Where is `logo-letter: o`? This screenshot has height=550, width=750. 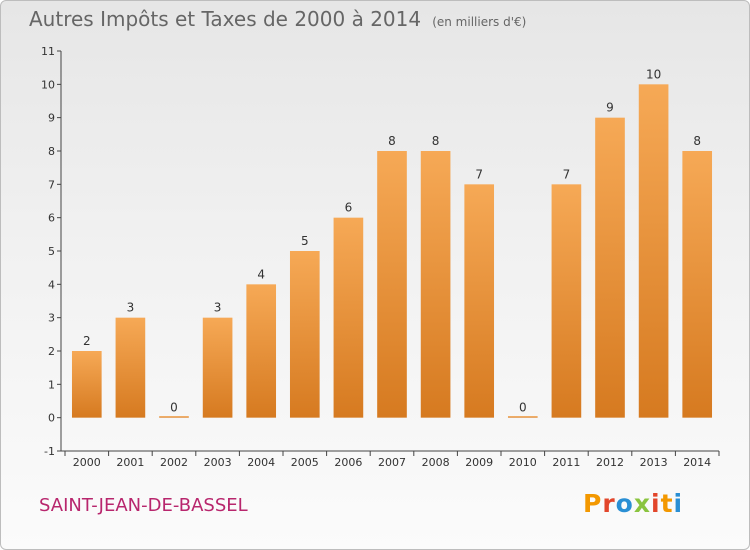 logo-letter: o is located at coordinates (624, 503).